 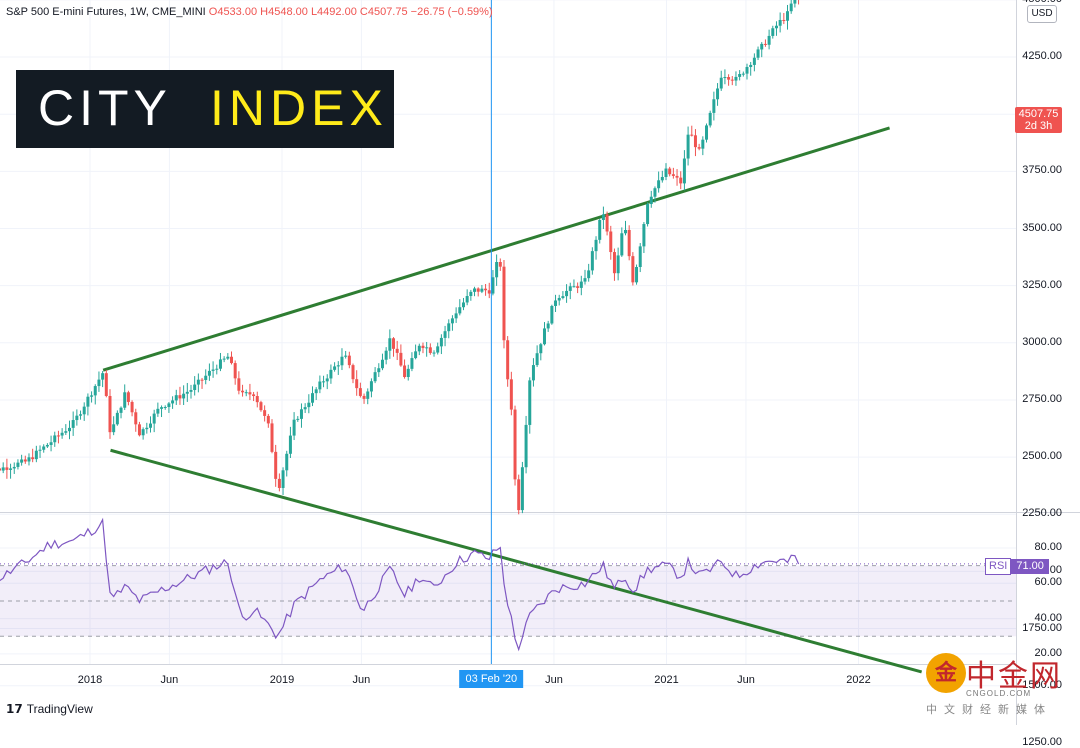 What do you see at coordinates (105, 108) in the screenshot?
I see `logo-word-city: CITY` at bounding box center [105, 108].